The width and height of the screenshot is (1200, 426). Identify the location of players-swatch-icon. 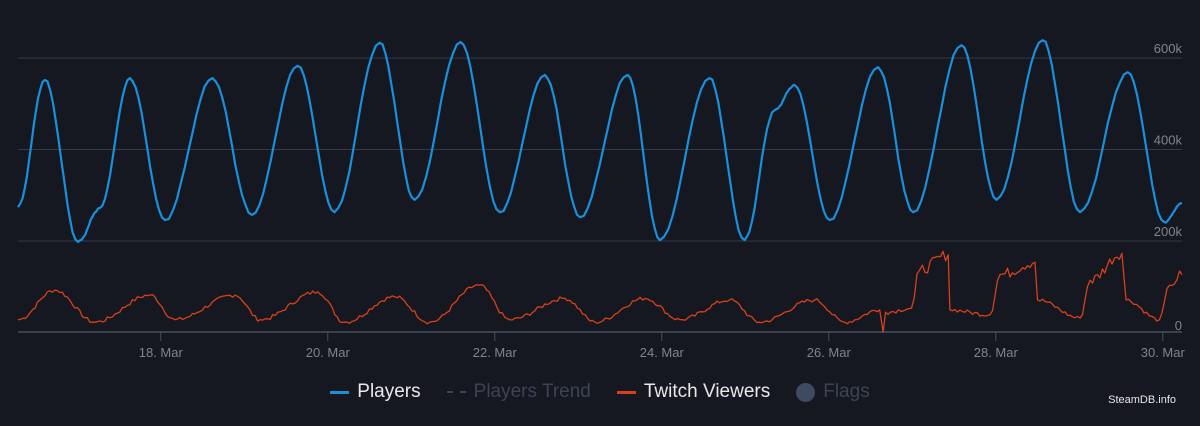
(340, 392).